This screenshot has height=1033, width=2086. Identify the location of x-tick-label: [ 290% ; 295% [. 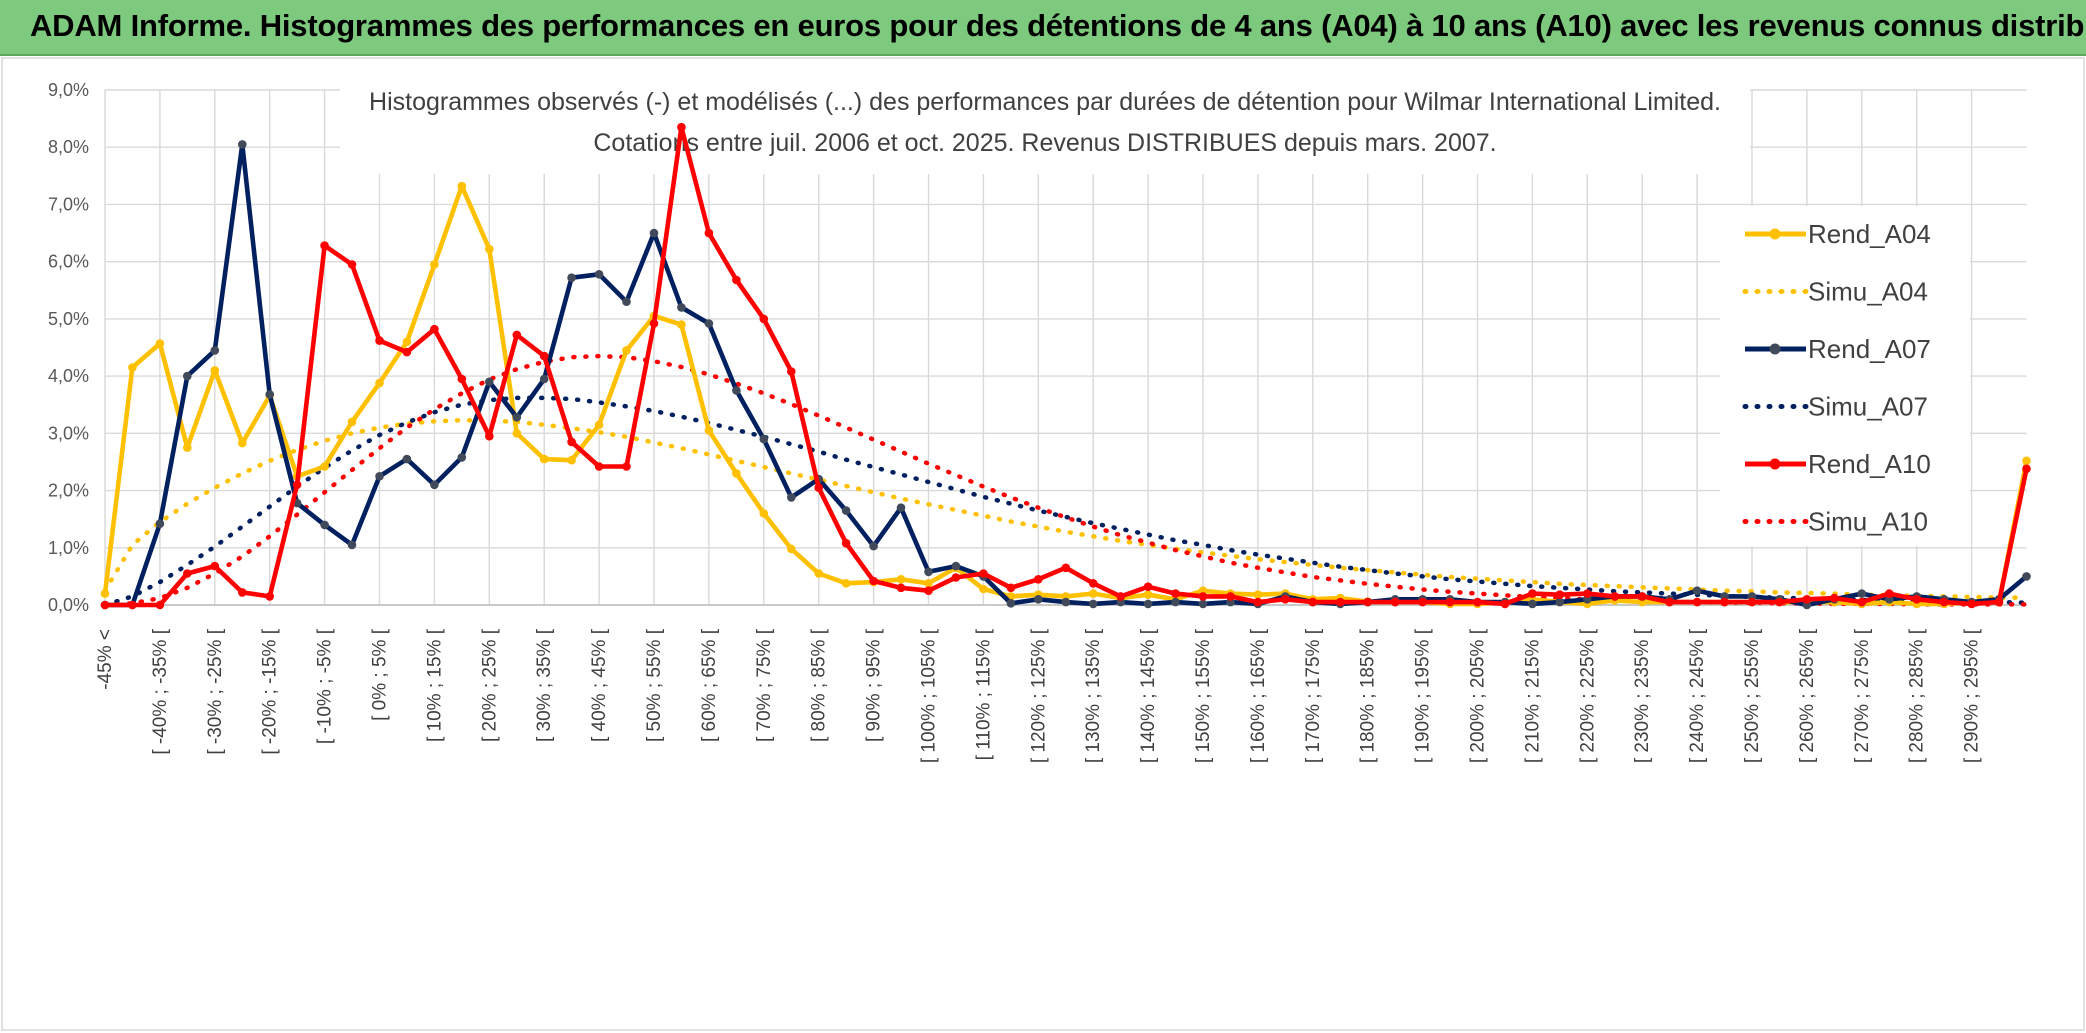
(1972, 695).